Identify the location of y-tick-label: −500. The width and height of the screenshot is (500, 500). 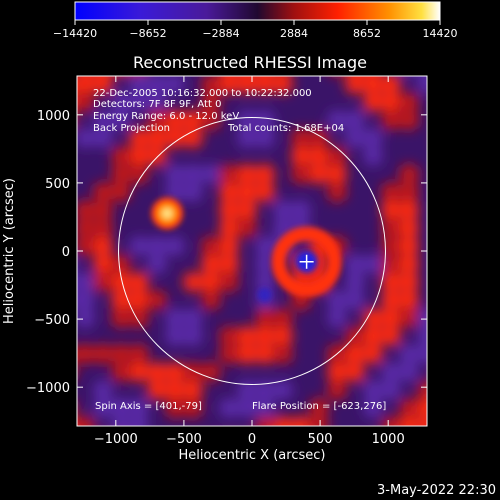
(52, 320).